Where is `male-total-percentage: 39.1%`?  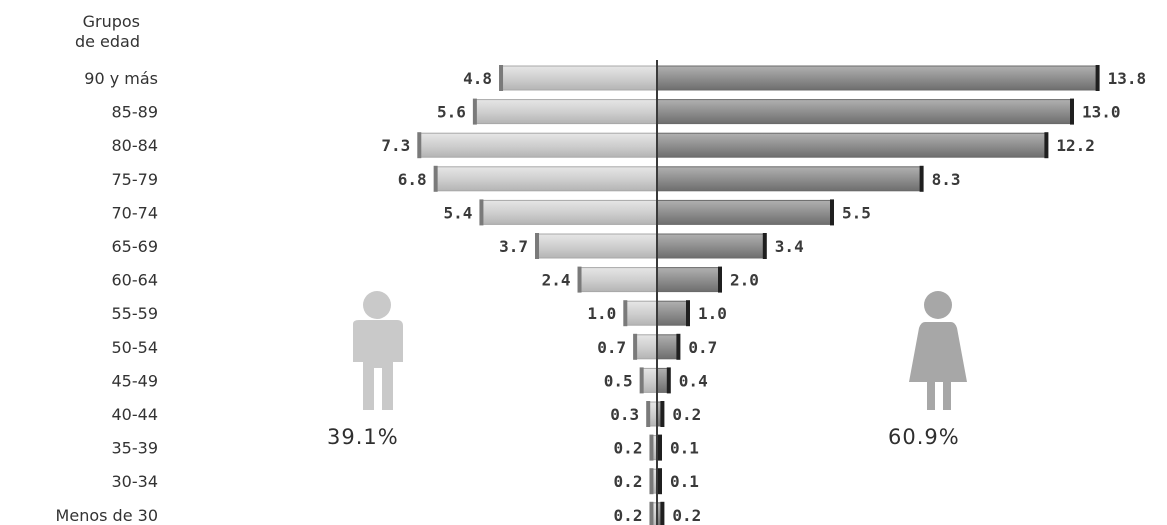 male-total-percentage: 39.1% is located at coordinates (363, 437).